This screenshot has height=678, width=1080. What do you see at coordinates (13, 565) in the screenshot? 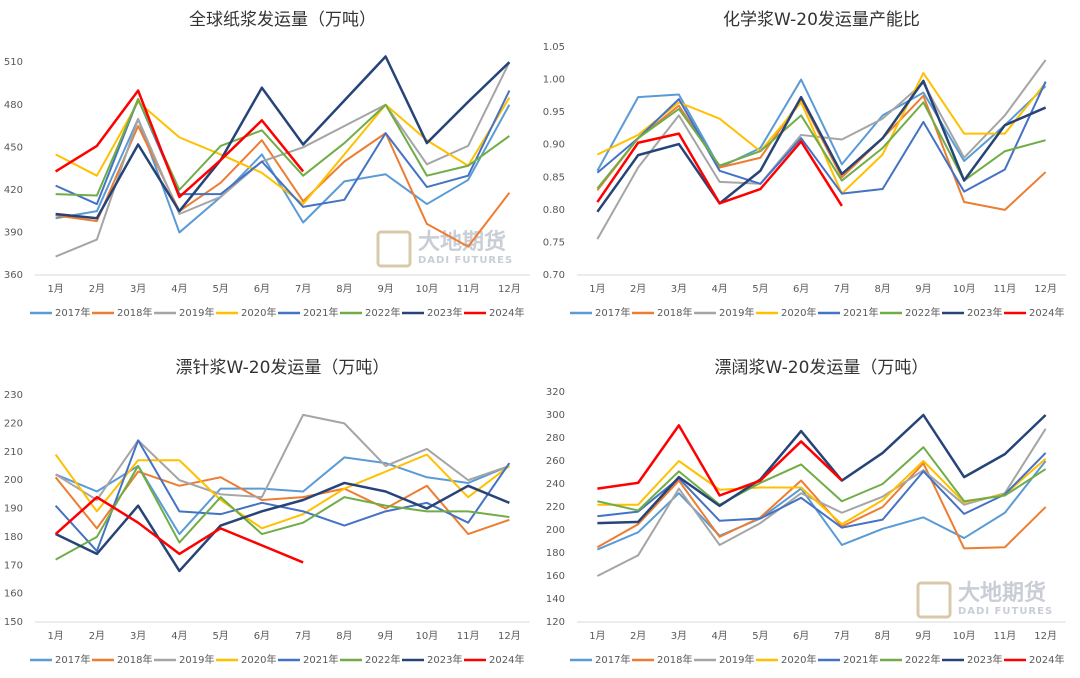
I see `y-tick-label: 170` at bounding box center [13, 565].